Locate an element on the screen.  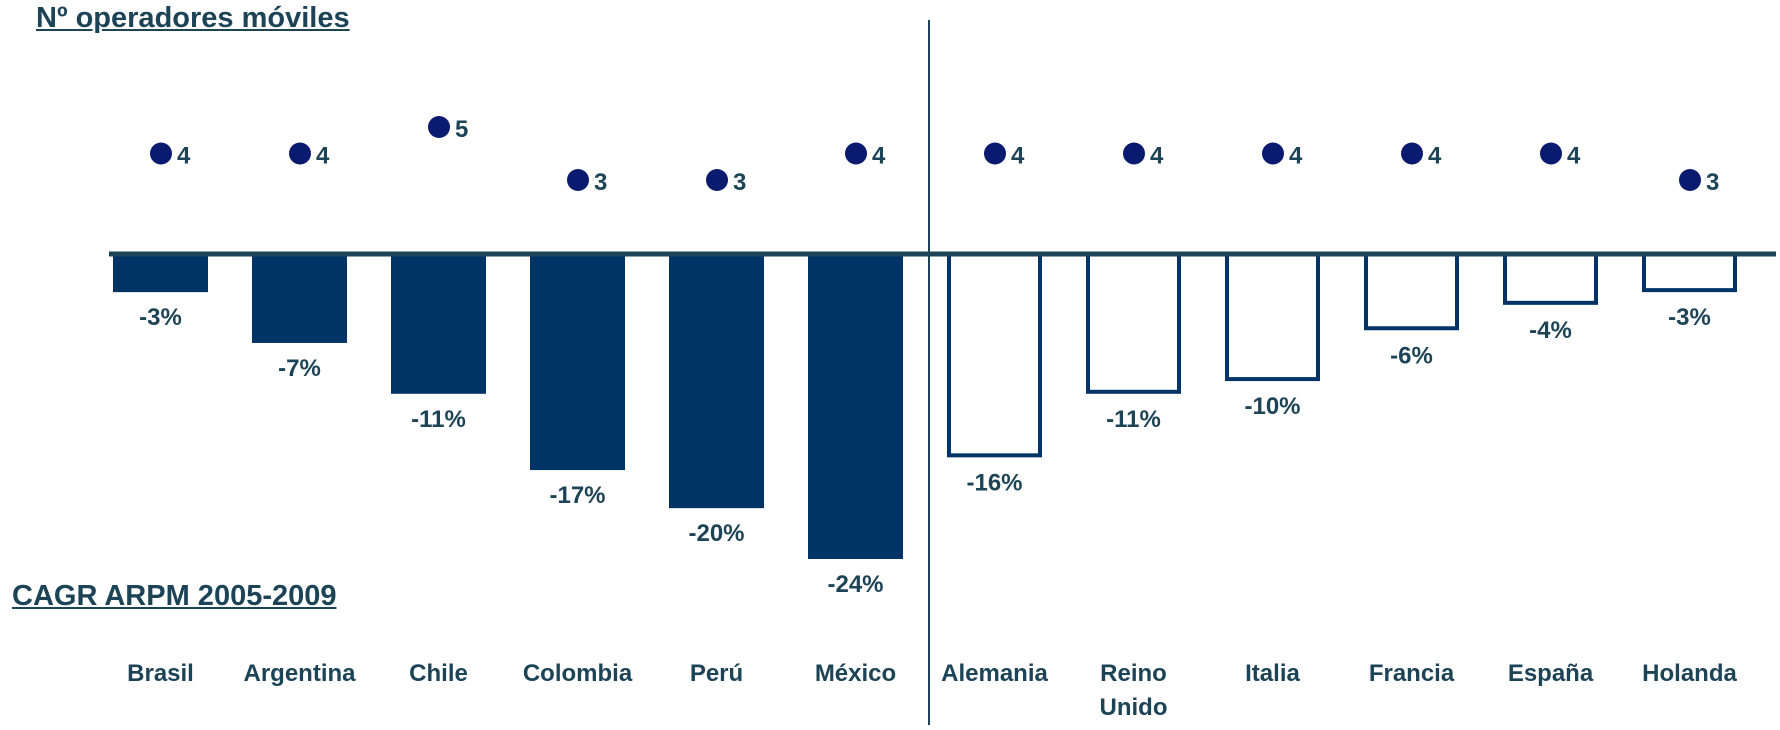
bar-holanda is located at coordinates (1689, 272).